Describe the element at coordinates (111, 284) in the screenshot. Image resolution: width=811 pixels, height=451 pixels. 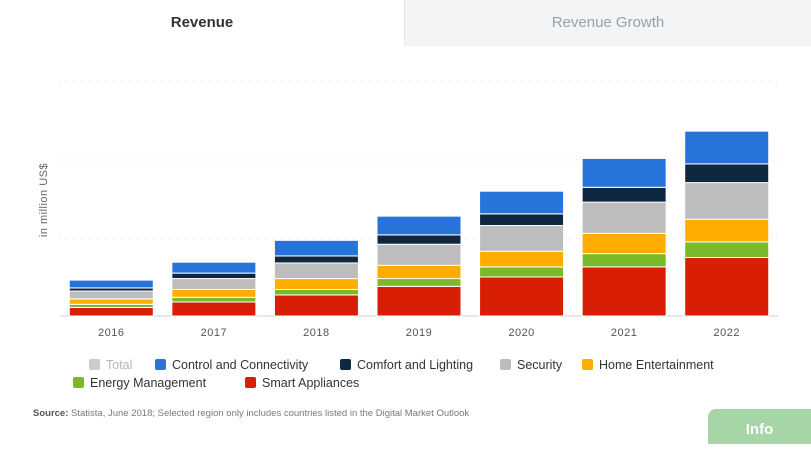
I see `bar-segment-control-and-connectivity-2016` at that location.